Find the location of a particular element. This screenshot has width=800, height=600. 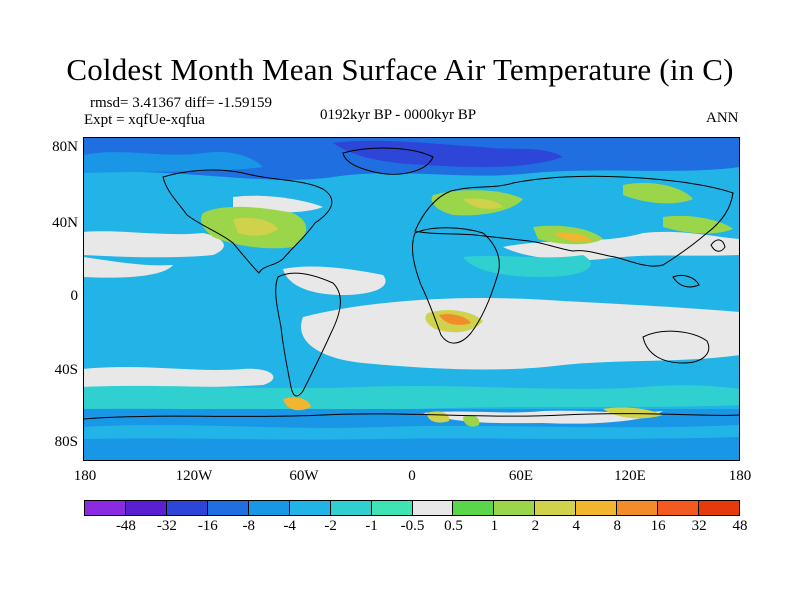

colorbar-label: -16 is located at coordinates (207, 526).